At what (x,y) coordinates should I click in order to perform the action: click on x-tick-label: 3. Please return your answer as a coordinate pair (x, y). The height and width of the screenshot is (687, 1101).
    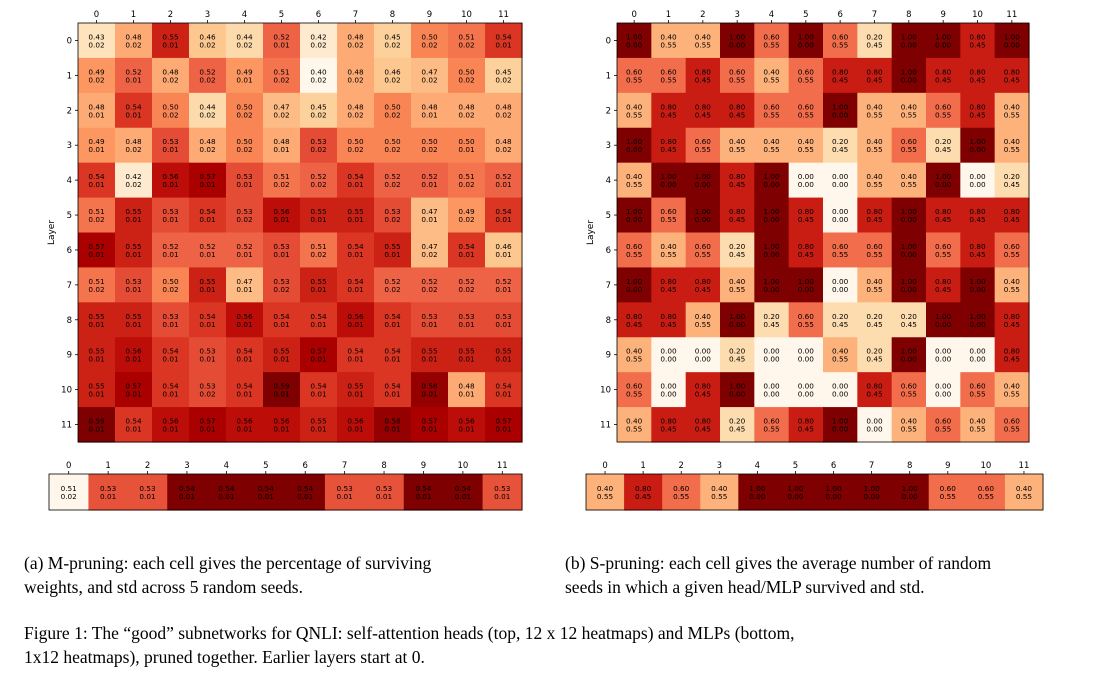
    Looking at the image, I should click on (207, 15).